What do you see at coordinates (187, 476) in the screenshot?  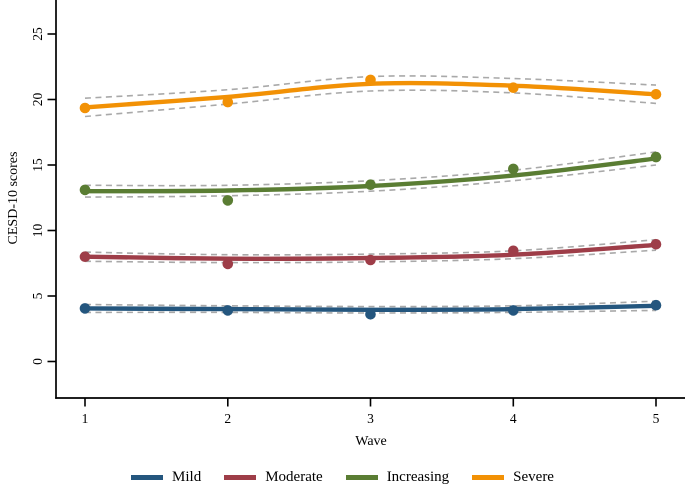 I see `legend-label: Mild` at bounding box center [187, 476].